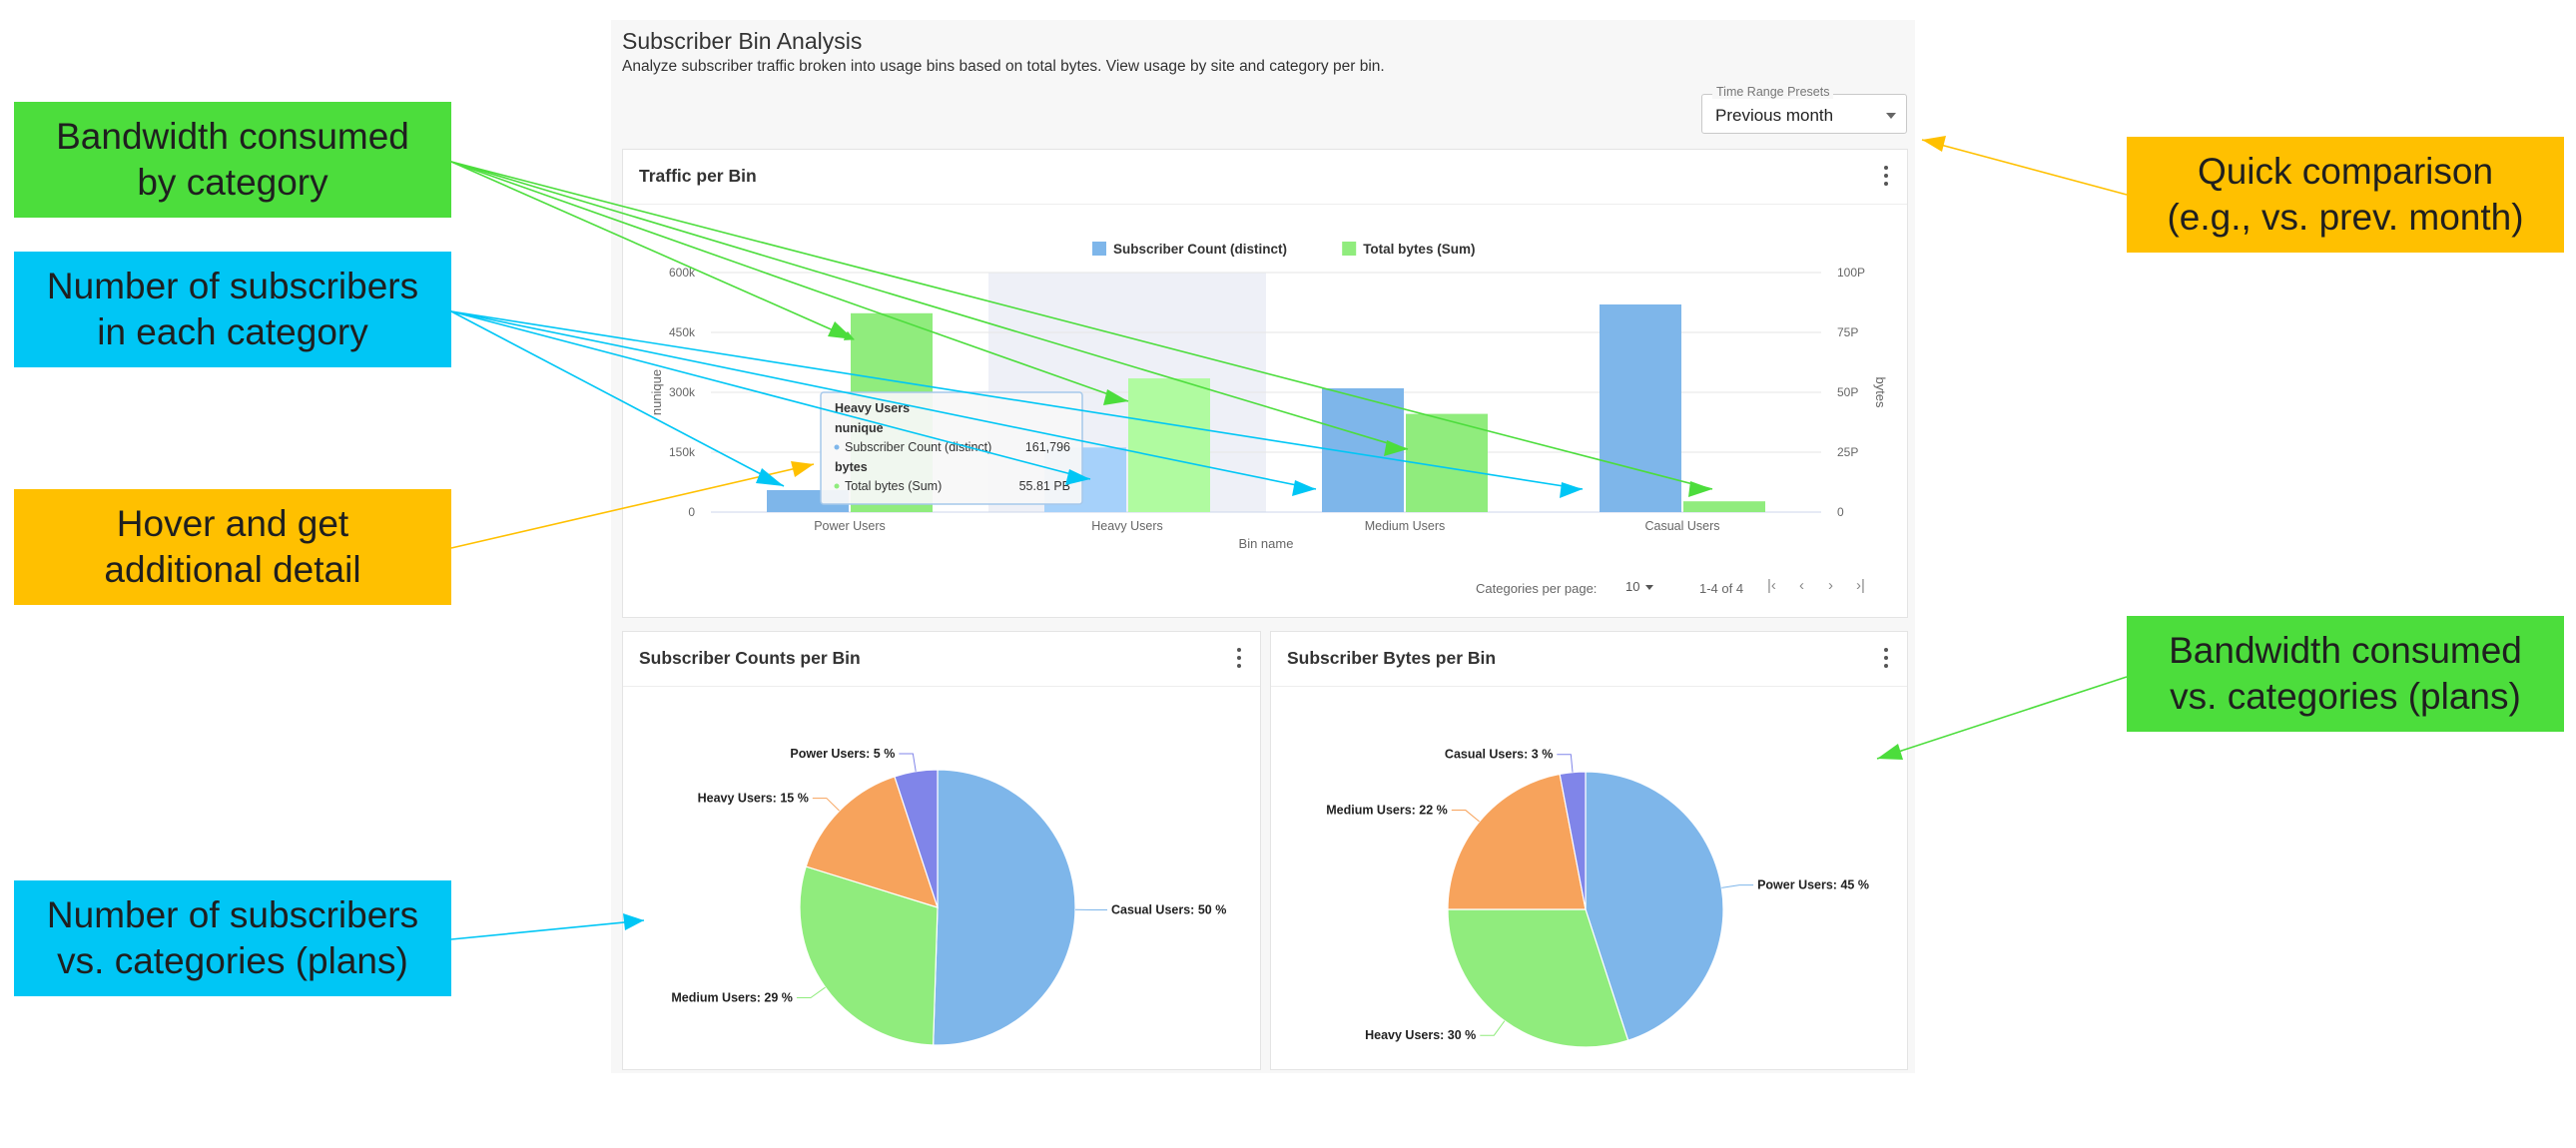  I want to click on tooltip-row-value: 55.81 PB, so click(1044, 486).